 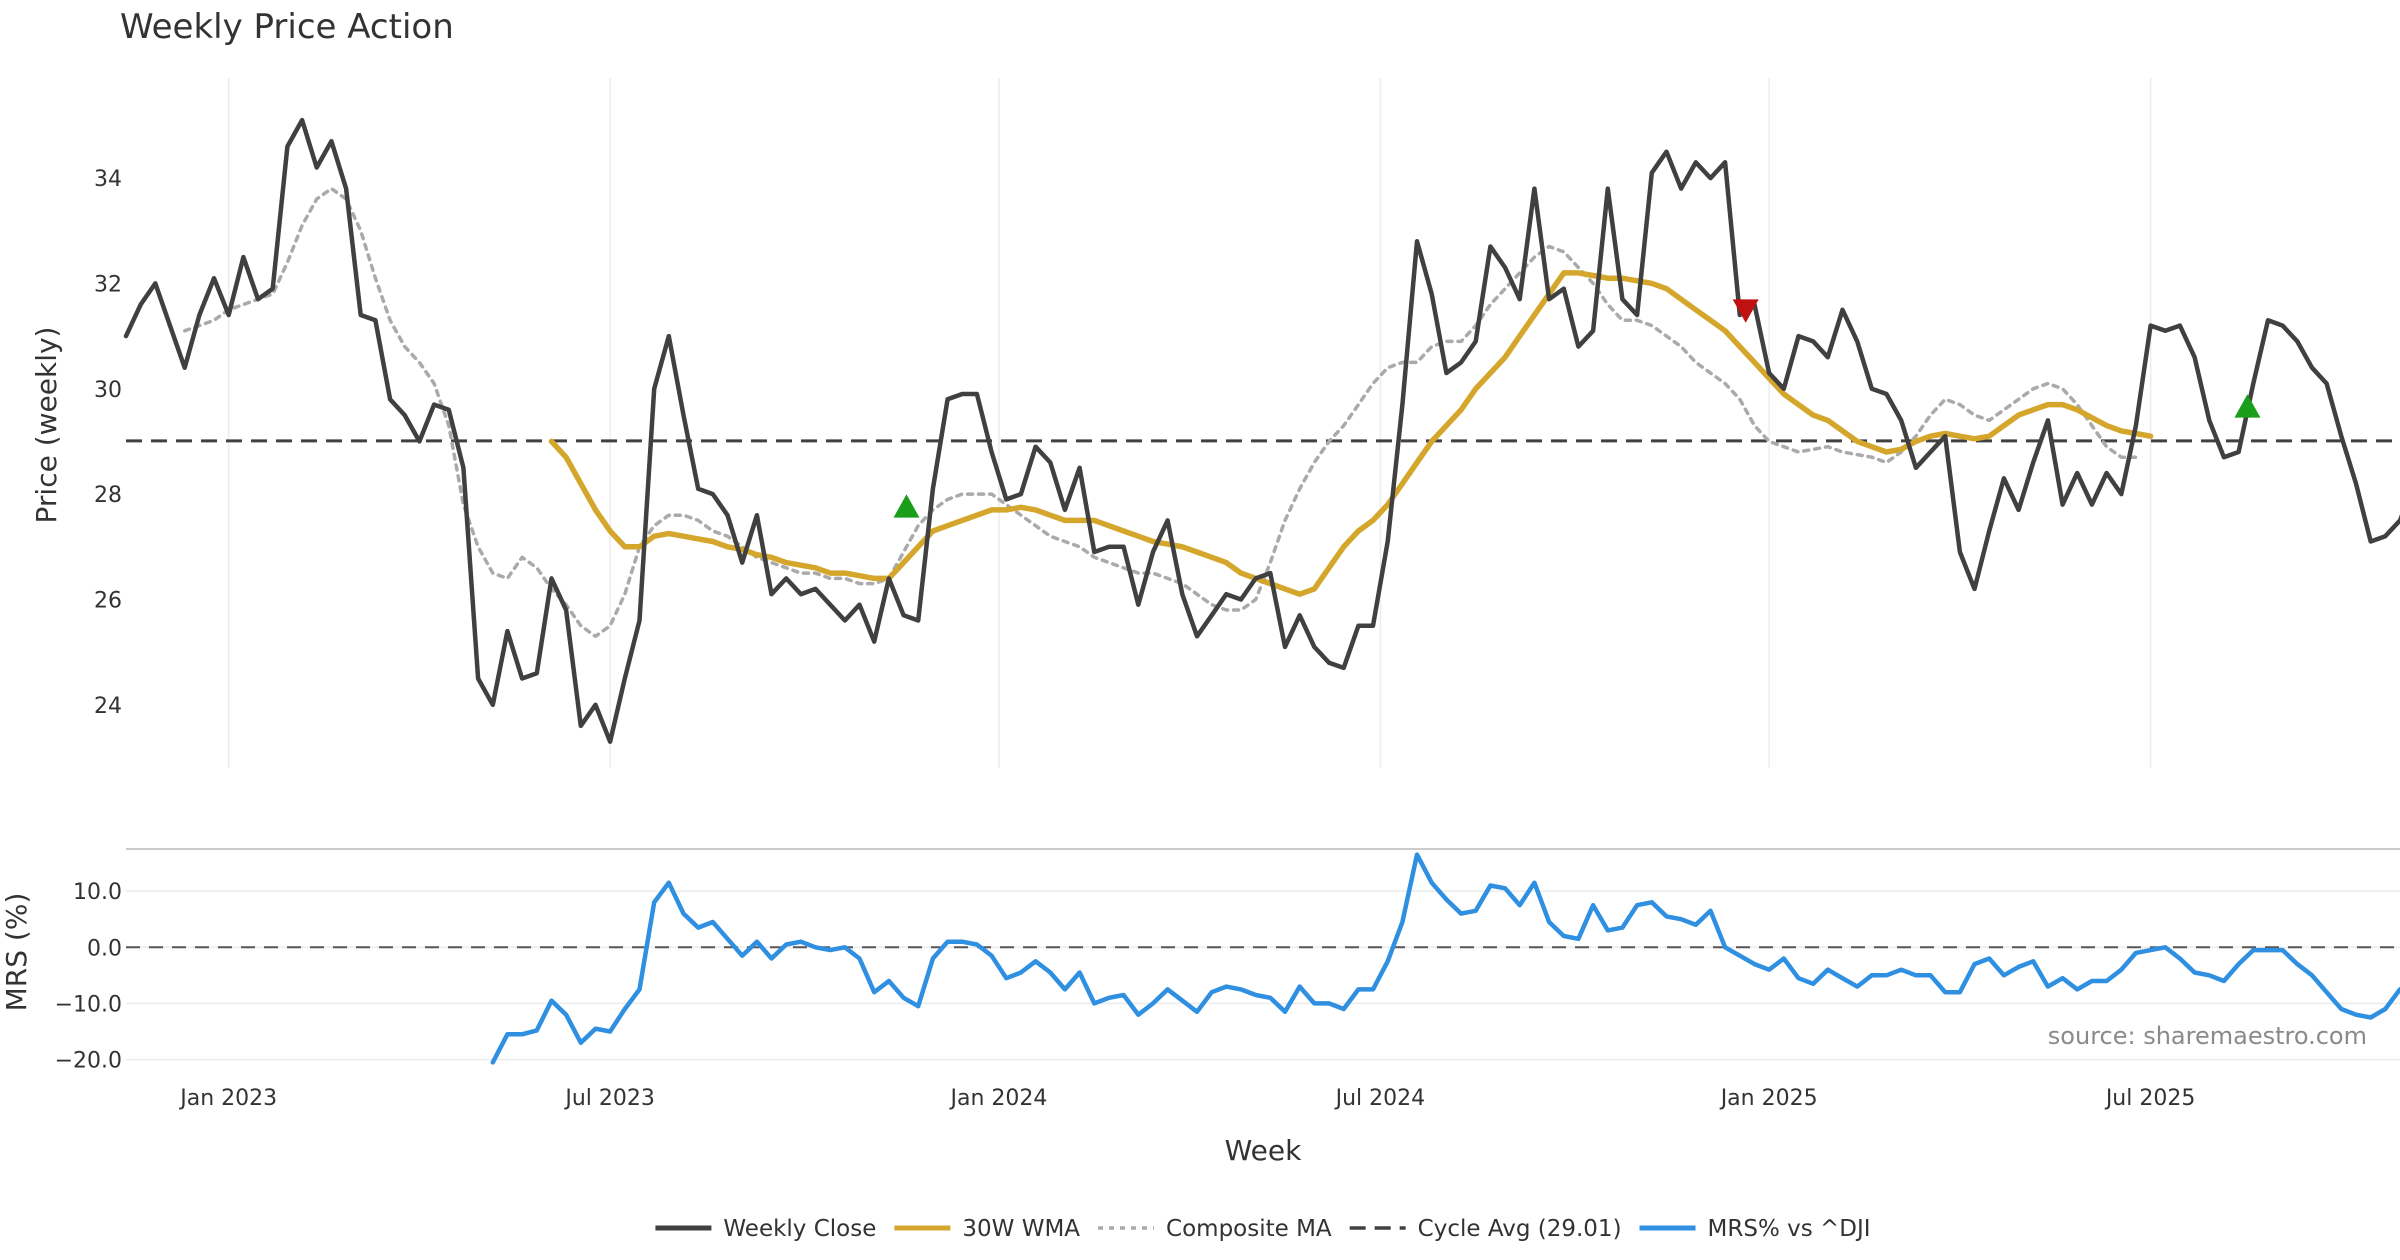 What do you see at coordinates (1768, 1098) in the screenshot?
I see `x-tick-jan-2025: Jan 2025` at bounding box center [1768, 1098].